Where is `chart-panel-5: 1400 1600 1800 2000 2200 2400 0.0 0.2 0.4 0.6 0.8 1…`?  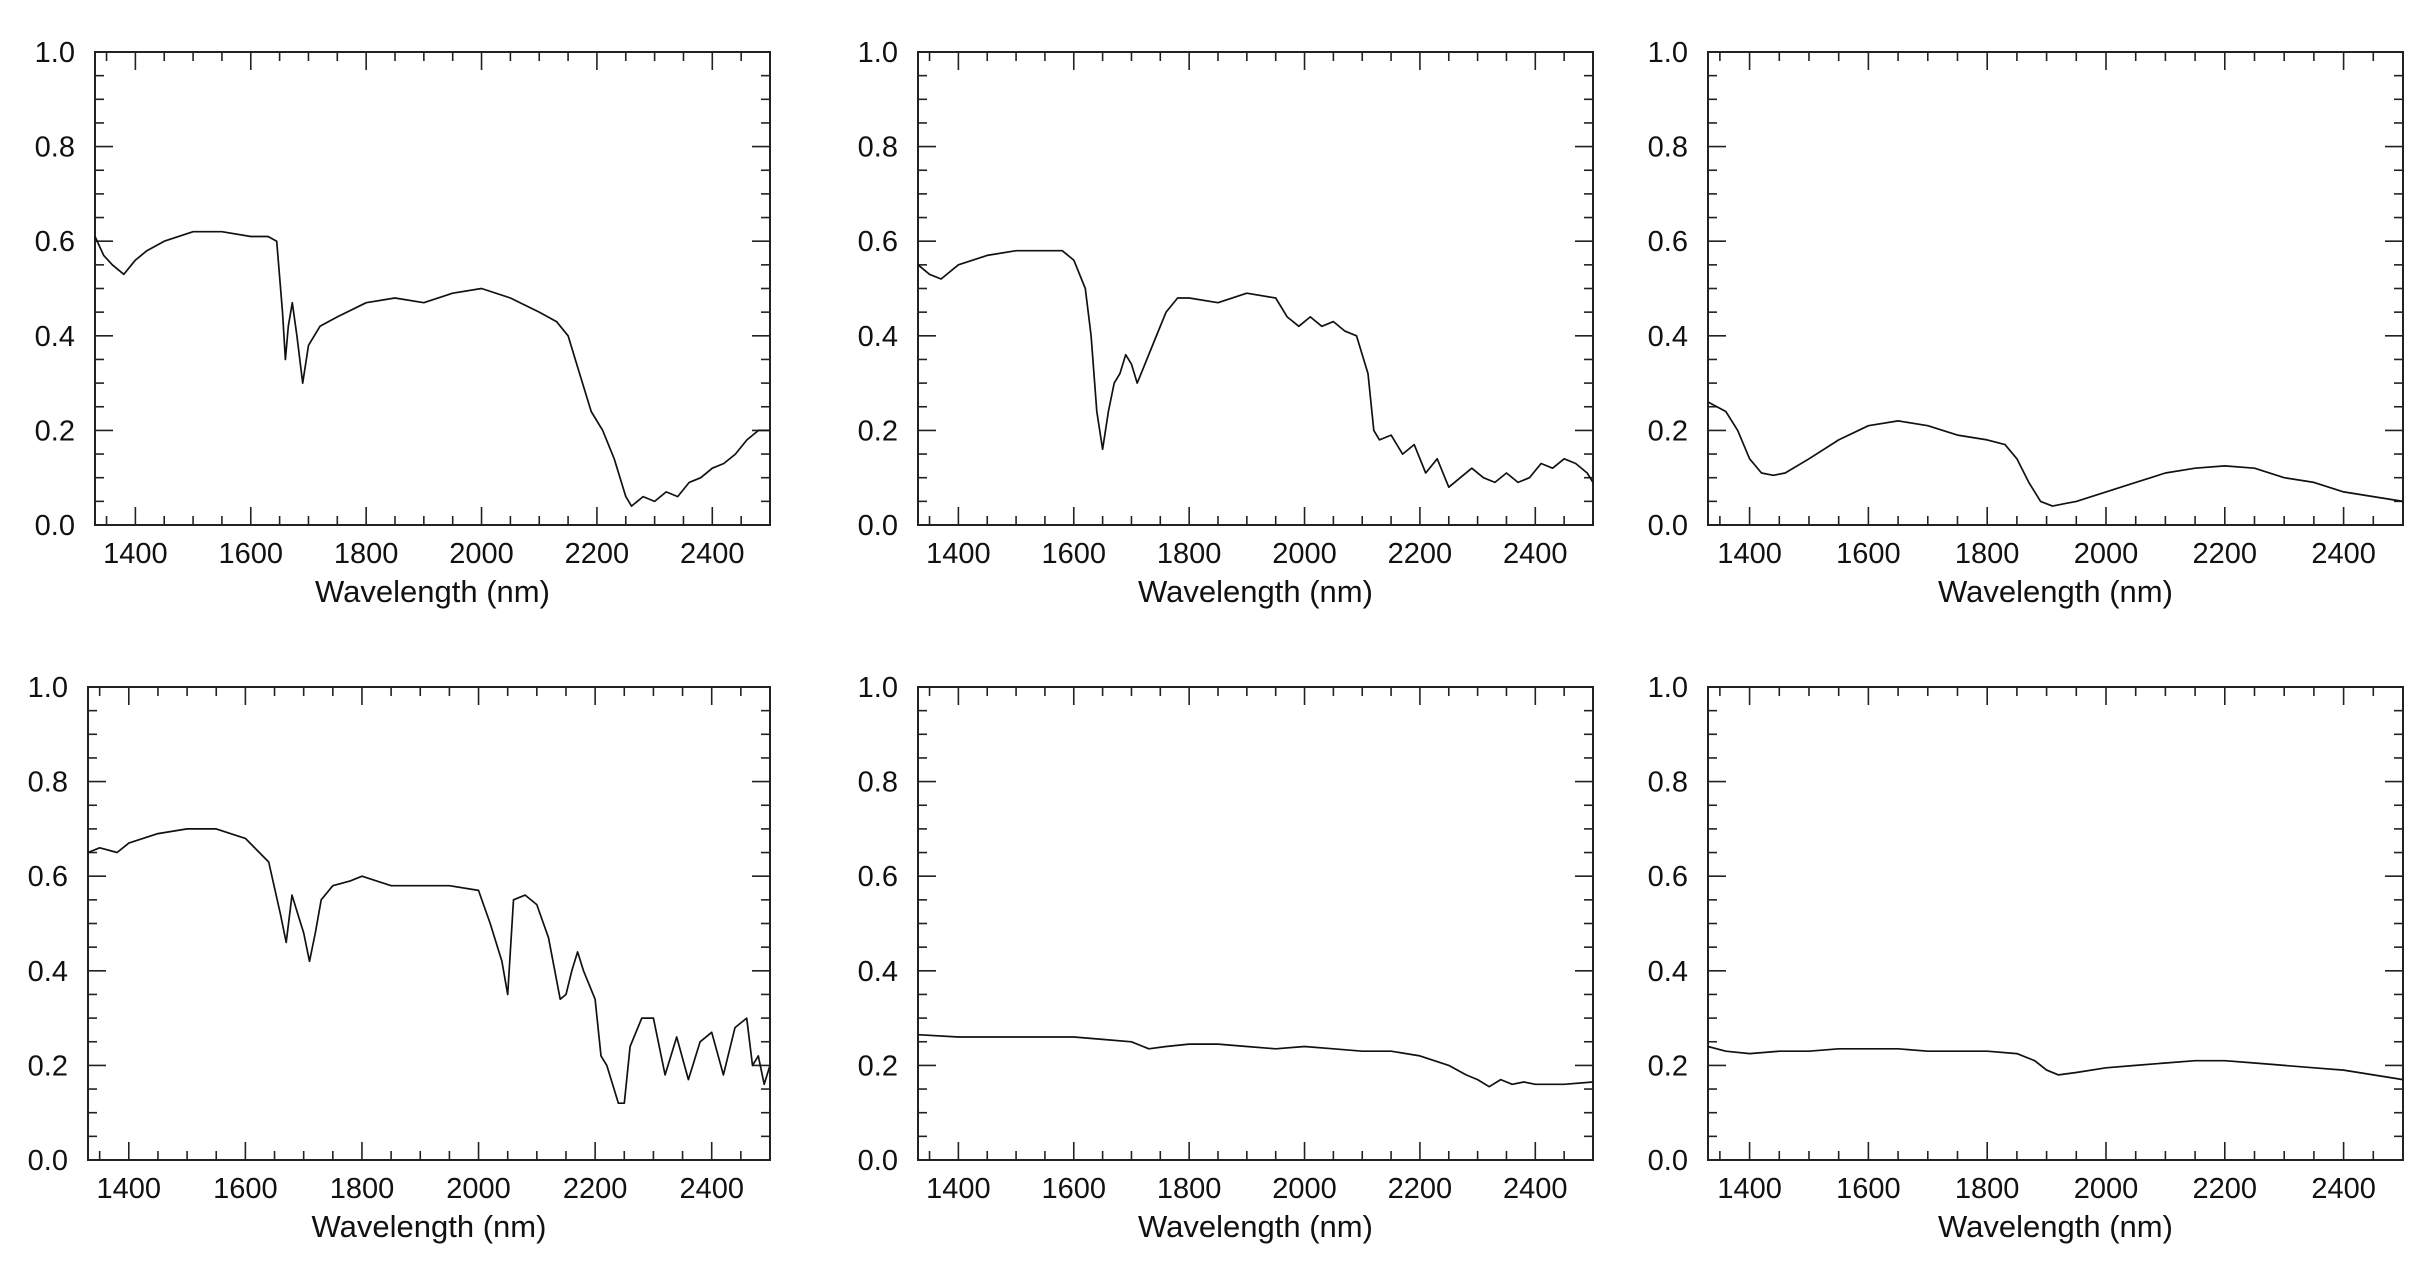
chart-panel-5: 1400 1600 1800 2000 2200 2400 0.0 0.2 0.4 0.6 0.8 1… is located at coordinates (1226, 958).